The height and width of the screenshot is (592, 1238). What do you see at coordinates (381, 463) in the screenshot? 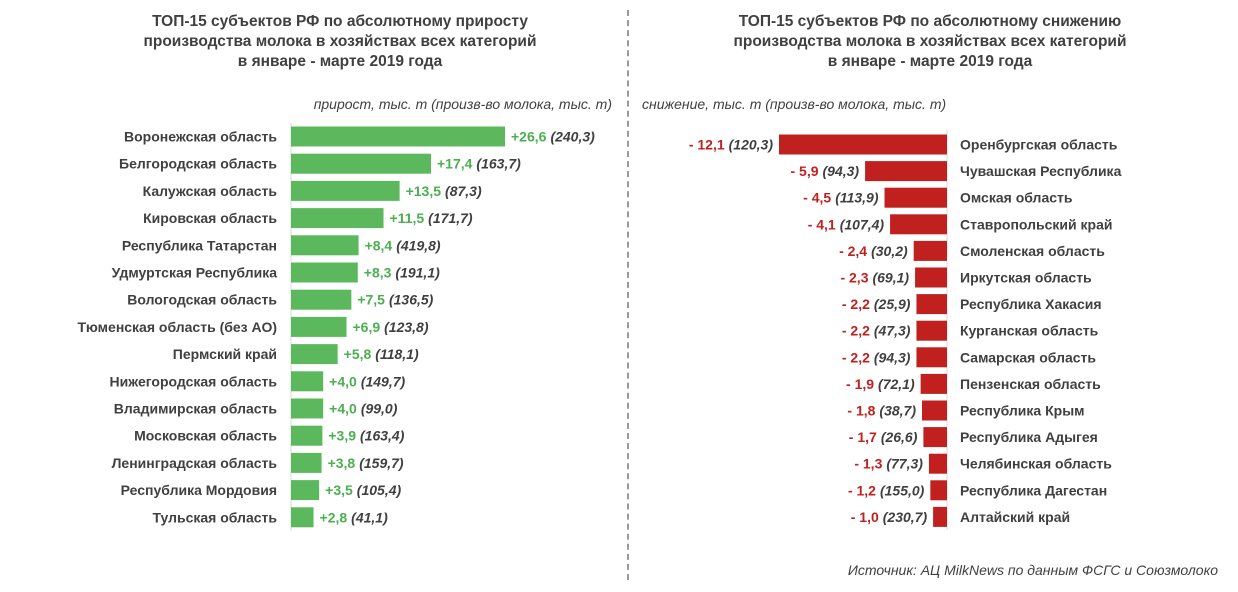
I see `left-production-label: (159,7)` at bounding box center [381, 463].